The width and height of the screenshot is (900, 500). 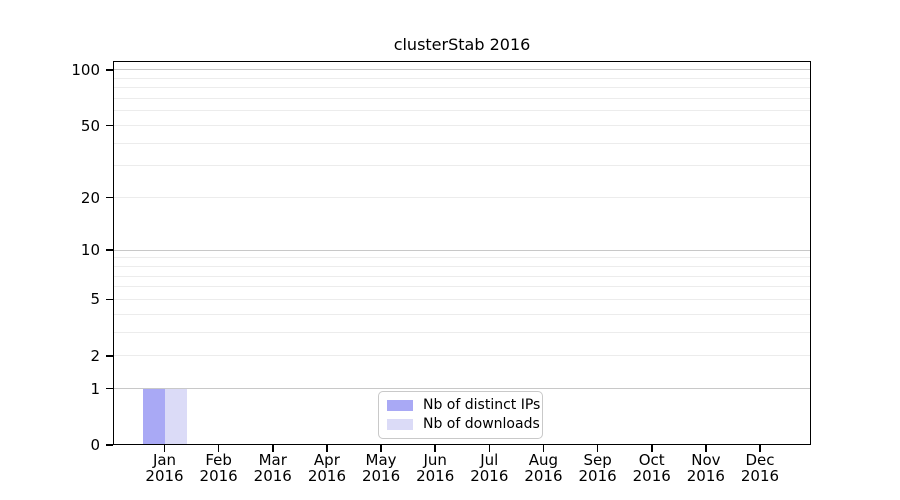 What do you see at coordinates (90, 125) in the screenshot?
I see `y-tick-label: 50` at bounding box center [90, 125].